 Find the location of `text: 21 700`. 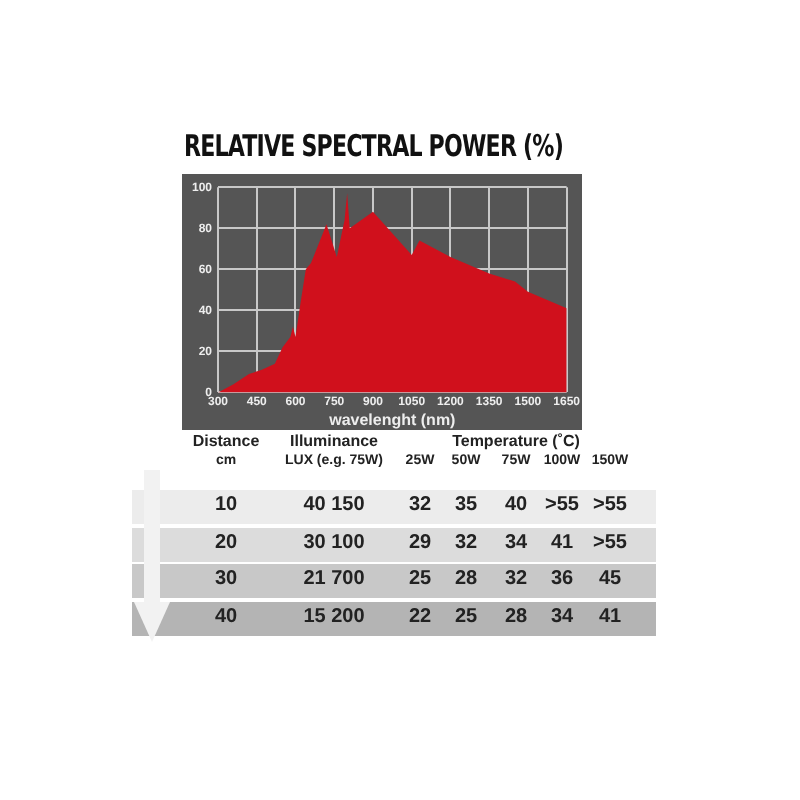

text: 21 700 is located at coordinates (334, 579).